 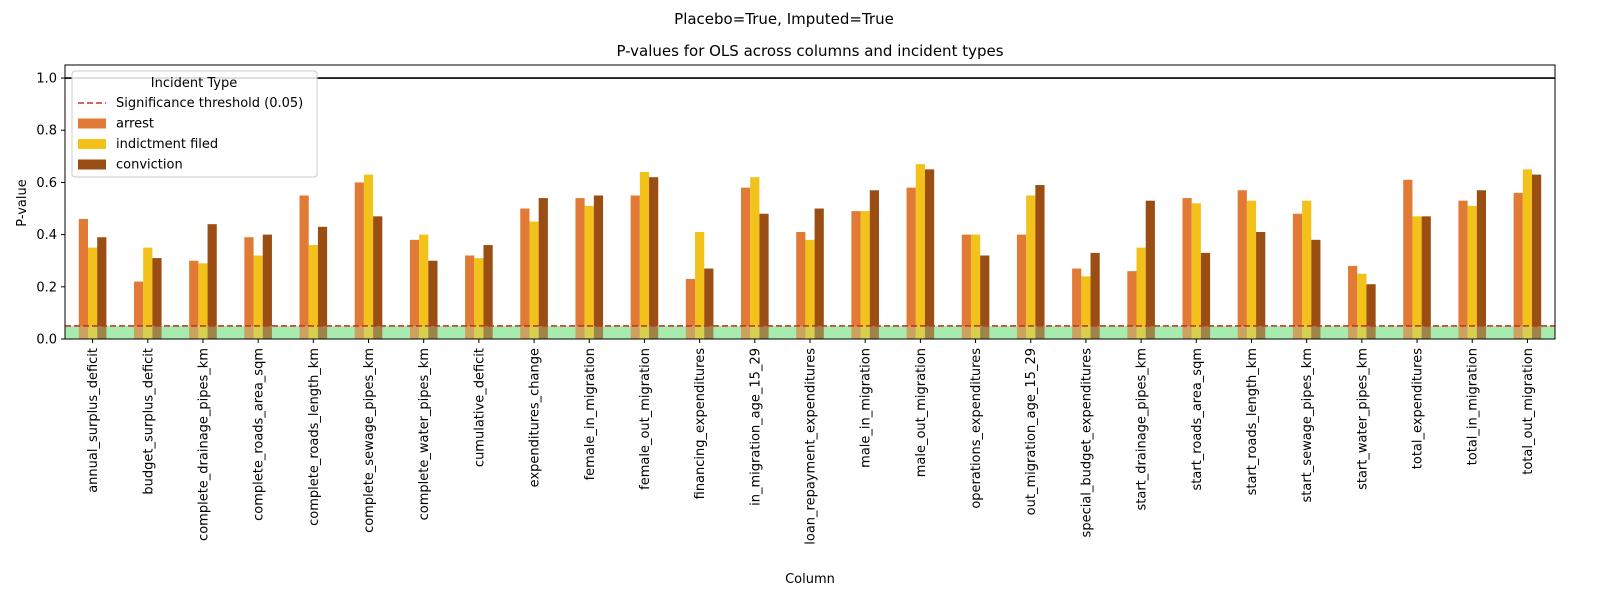 I want to click on legend-label: conviction, so click(x=149, y=165).